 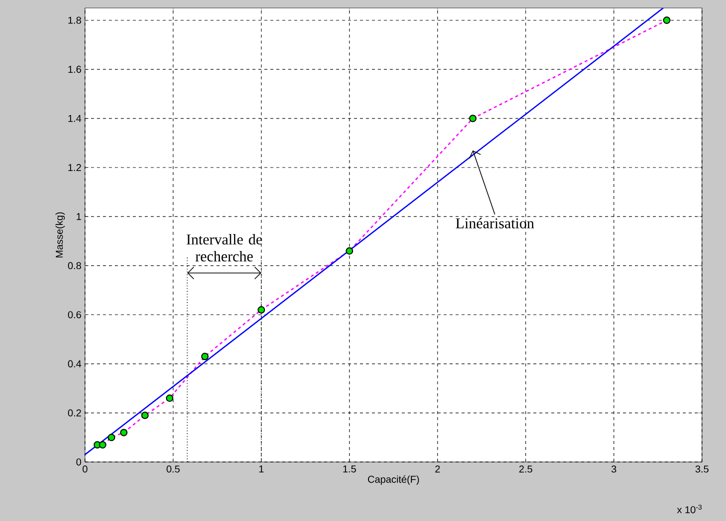 I want to click on y-tick-label: 0.6, so click(x=75, y=314).